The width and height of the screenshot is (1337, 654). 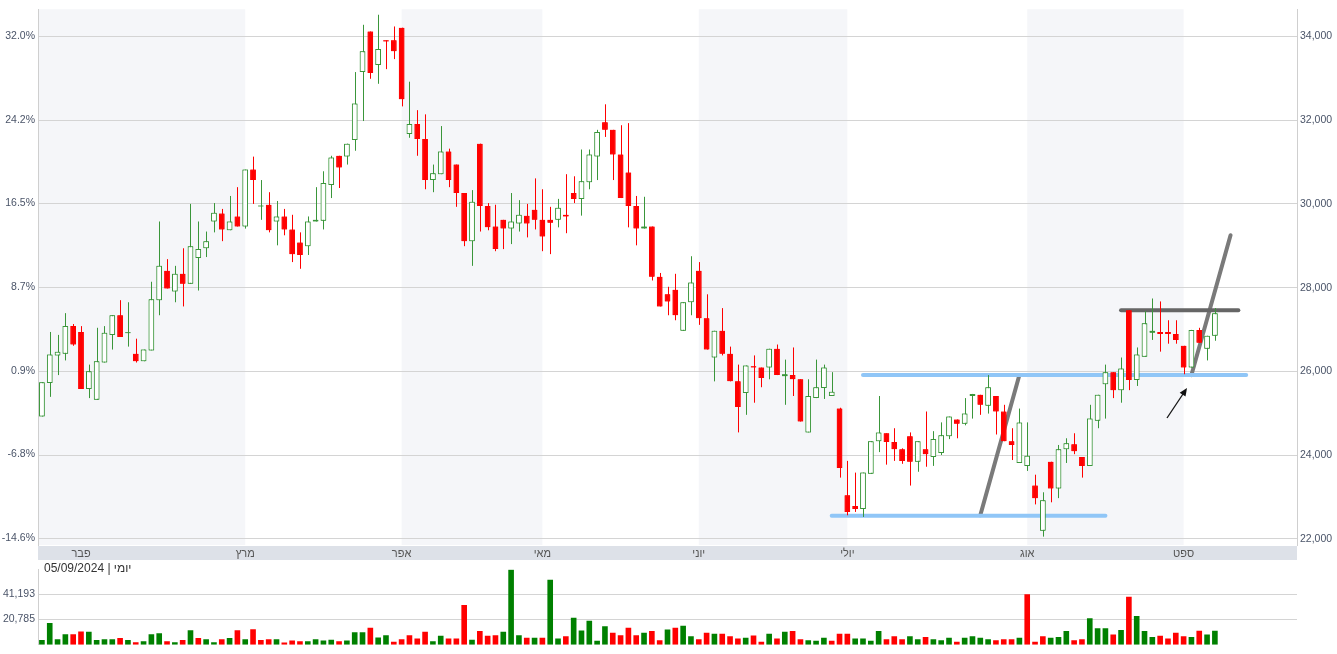 What do you see at coordinates (1316, 202) in the screenshot?
I see `y-tick-label: 30,000` at bounding box center [1316, 202].